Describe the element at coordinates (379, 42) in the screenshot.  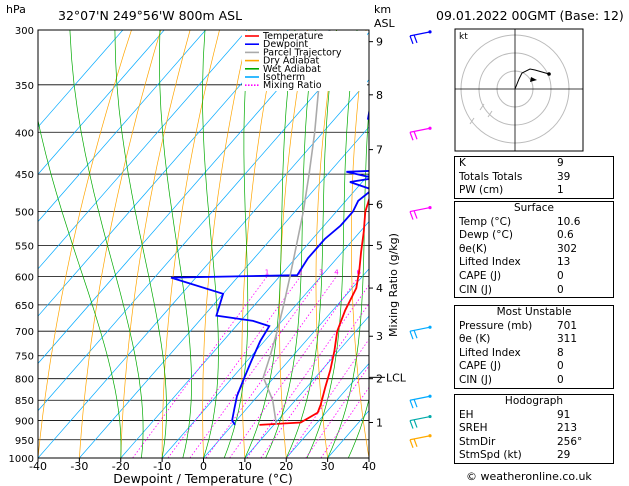
I see `km-tick-label: 9` at that location.